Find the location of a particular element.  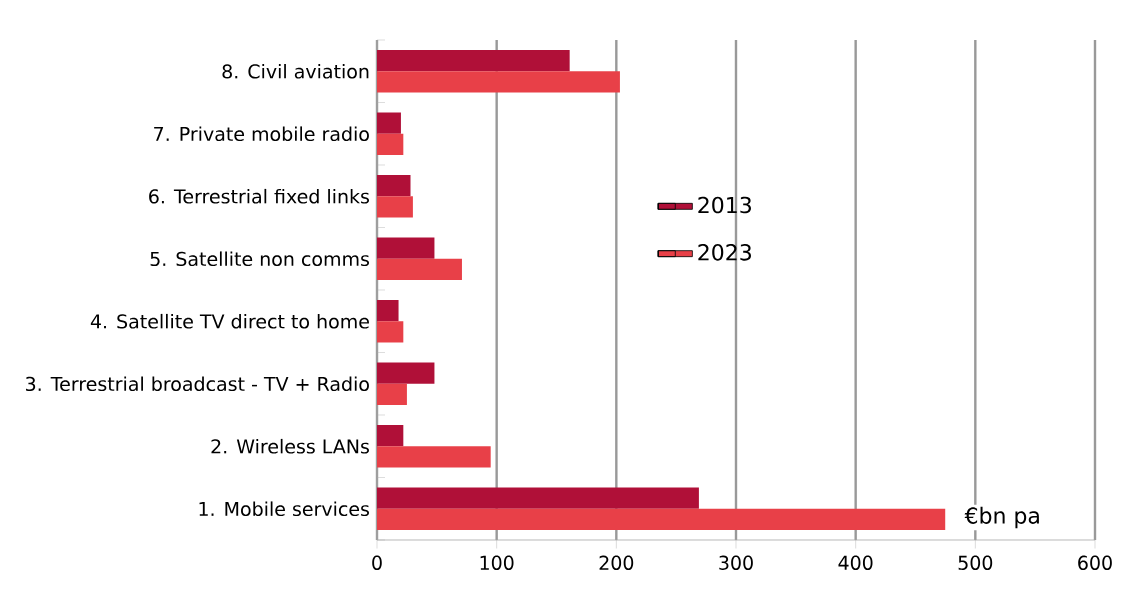

legend-label: 2023 is located at coordinates (724, 252).